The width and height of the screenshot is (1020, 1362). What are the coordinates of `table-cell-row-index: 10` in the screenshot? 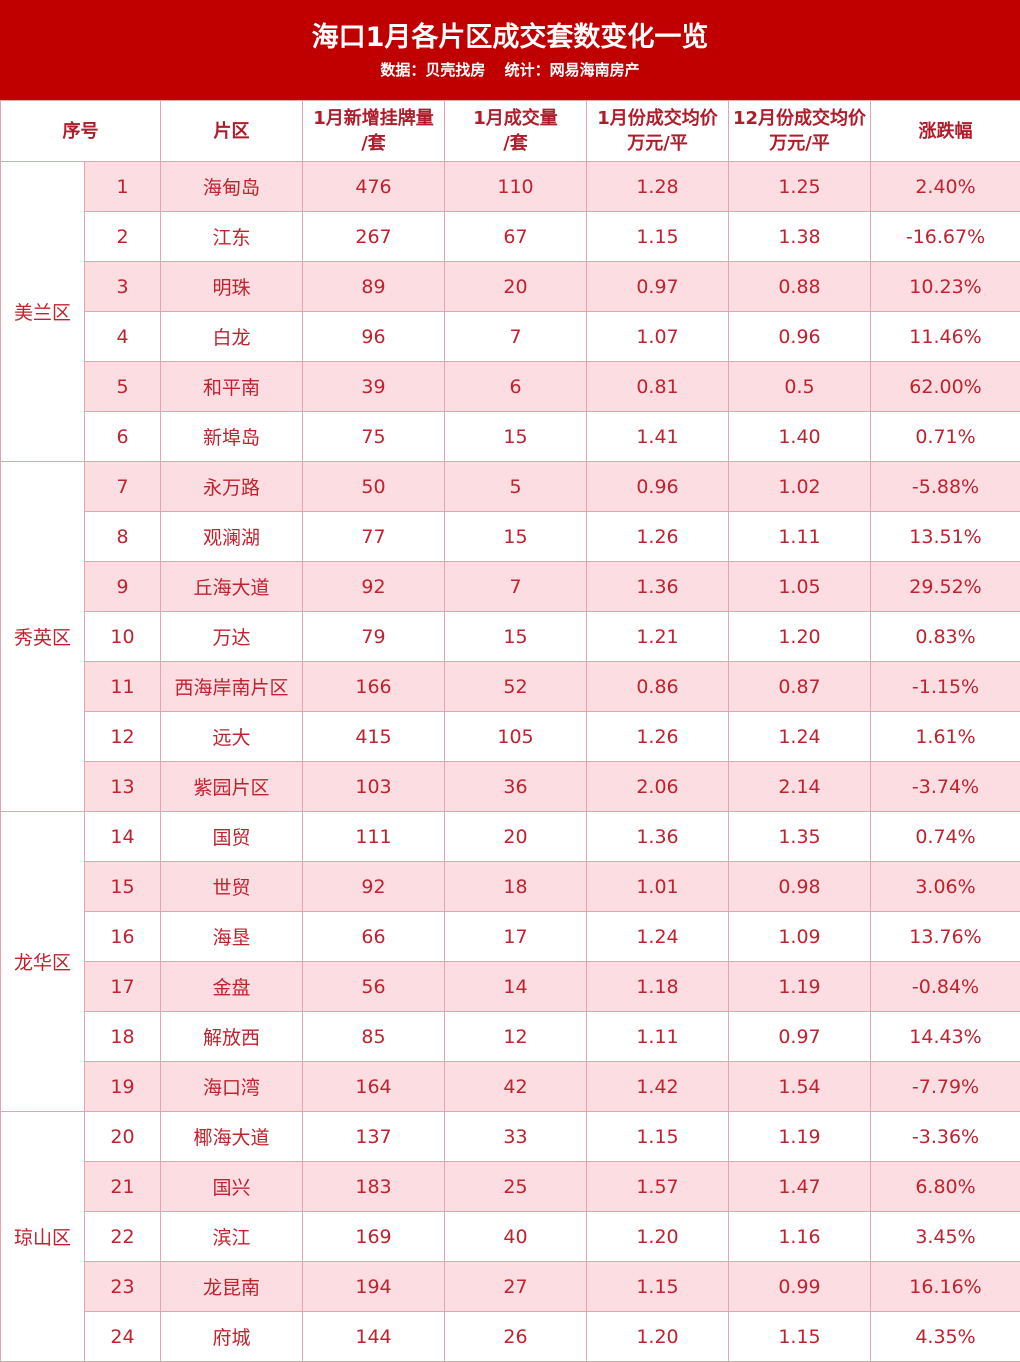 It's located at (123, 637).